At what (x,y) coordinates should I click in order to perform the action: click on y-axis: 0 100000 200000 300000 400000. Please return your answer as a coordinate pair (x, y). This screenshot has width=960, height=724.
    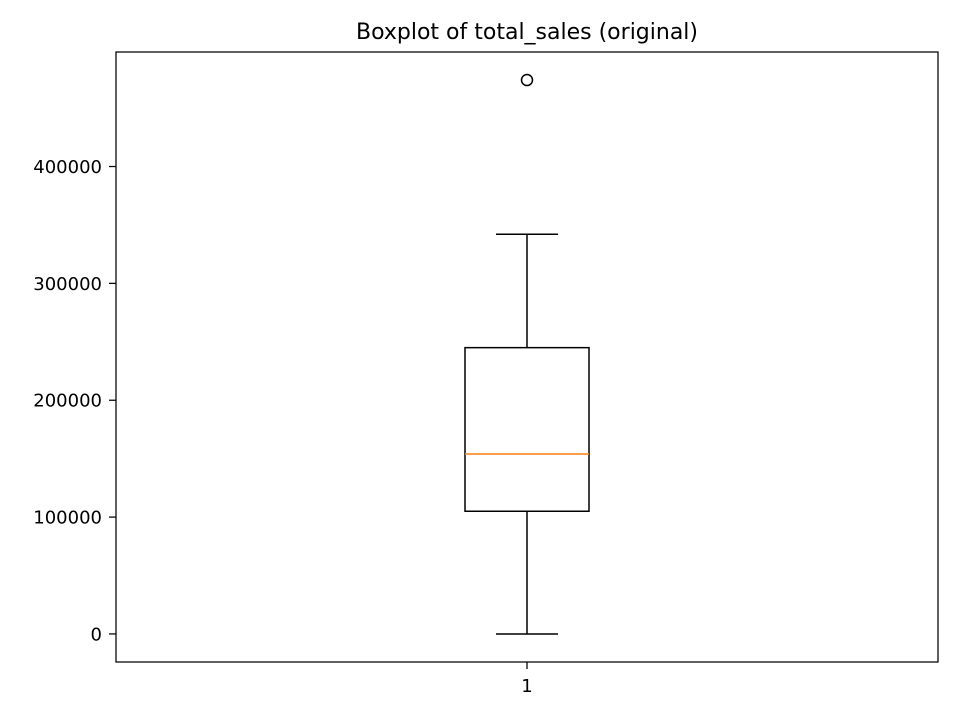
    Looking at the image, I should click on (74, 401).